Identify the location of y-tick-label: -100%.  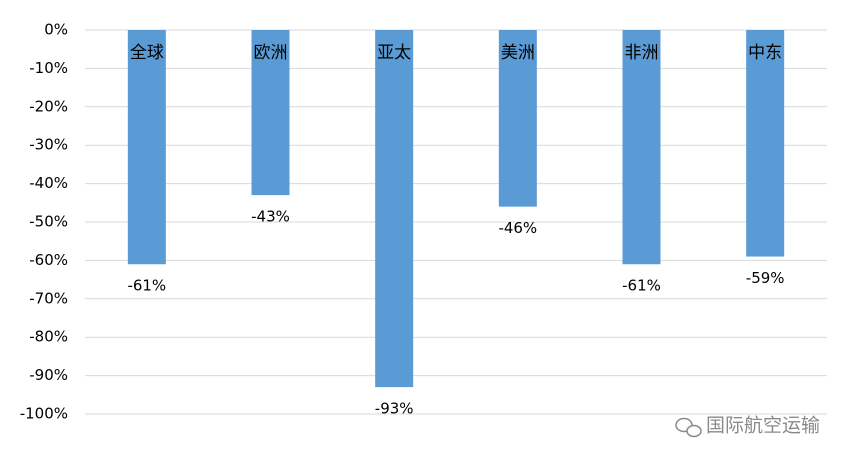
(44, 414).